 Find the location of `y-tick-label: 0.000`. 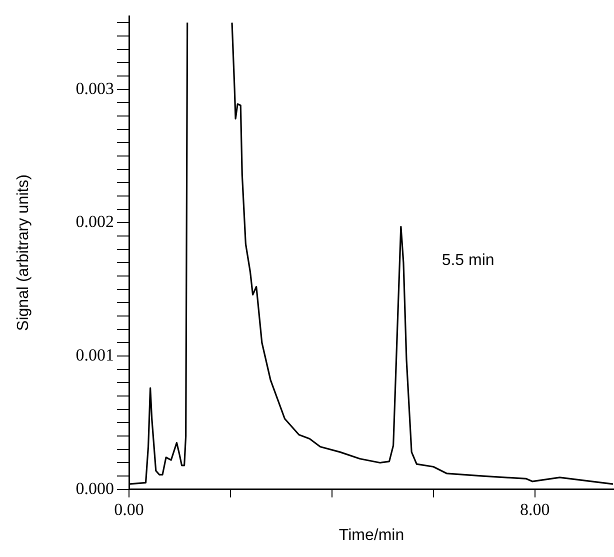

y-tick-label: 0.000 is located at coordinates (95, 488).